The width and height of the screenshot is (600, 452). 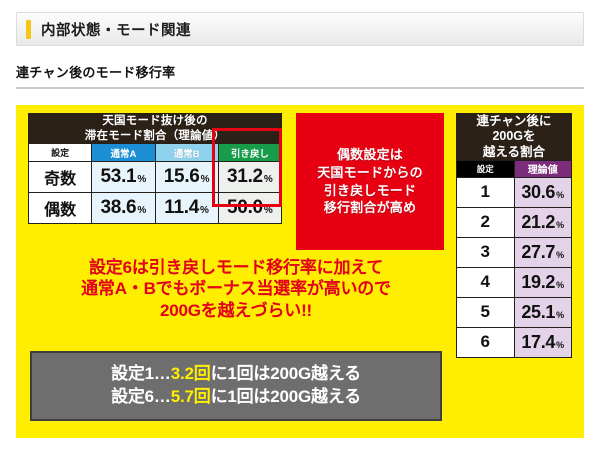 I want to click on cell-even-hikimodoshi: 50.0%, so click(x=250, y=208).